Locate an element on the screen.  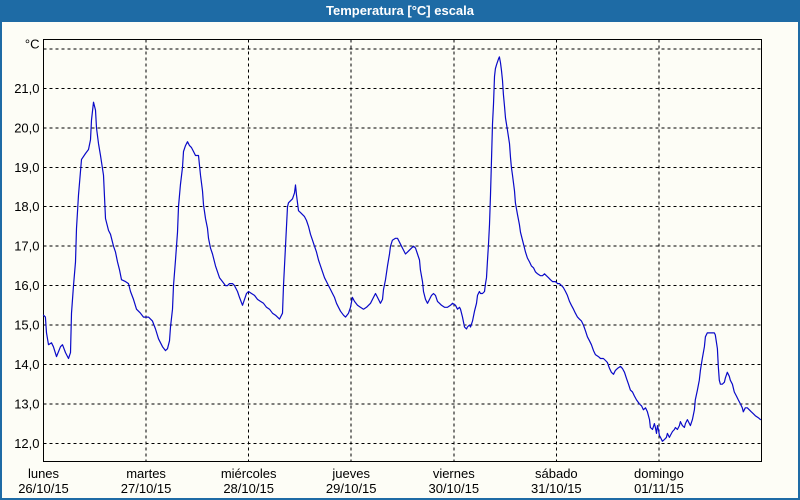
x-day-label: jueves is located at coordinates (350, 473).